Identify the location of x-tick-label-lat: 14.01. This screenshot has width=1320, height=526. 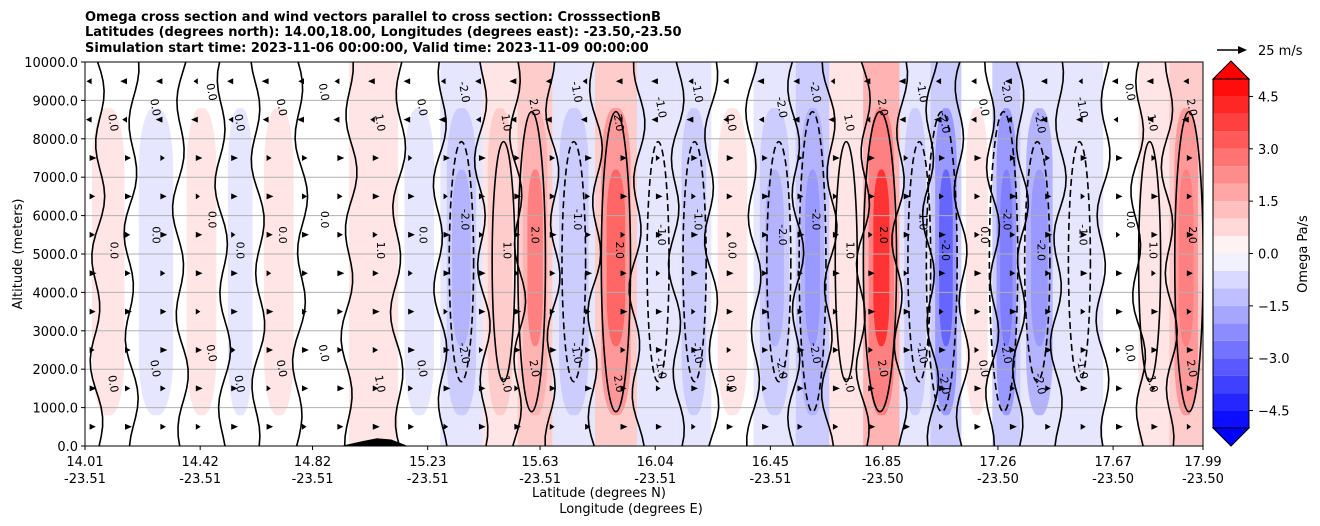
(84, 462).